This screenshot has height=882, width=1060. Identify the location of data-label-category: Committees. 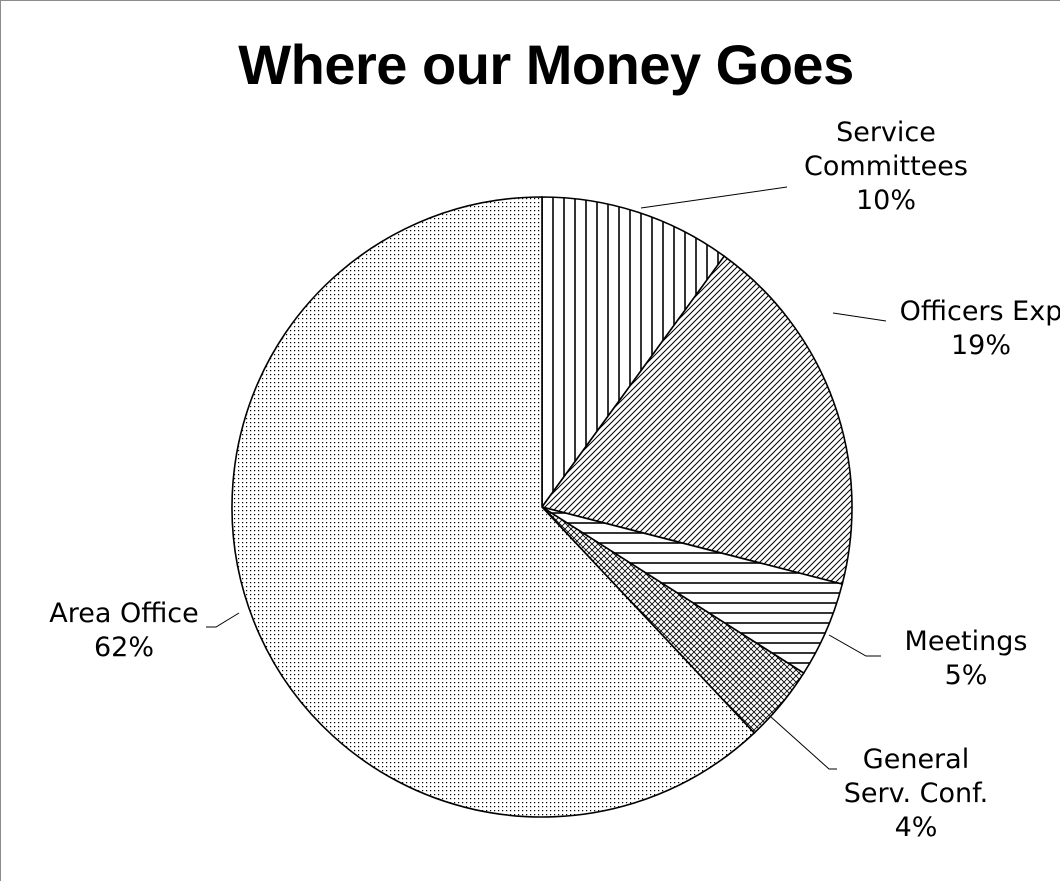
(886, 166).